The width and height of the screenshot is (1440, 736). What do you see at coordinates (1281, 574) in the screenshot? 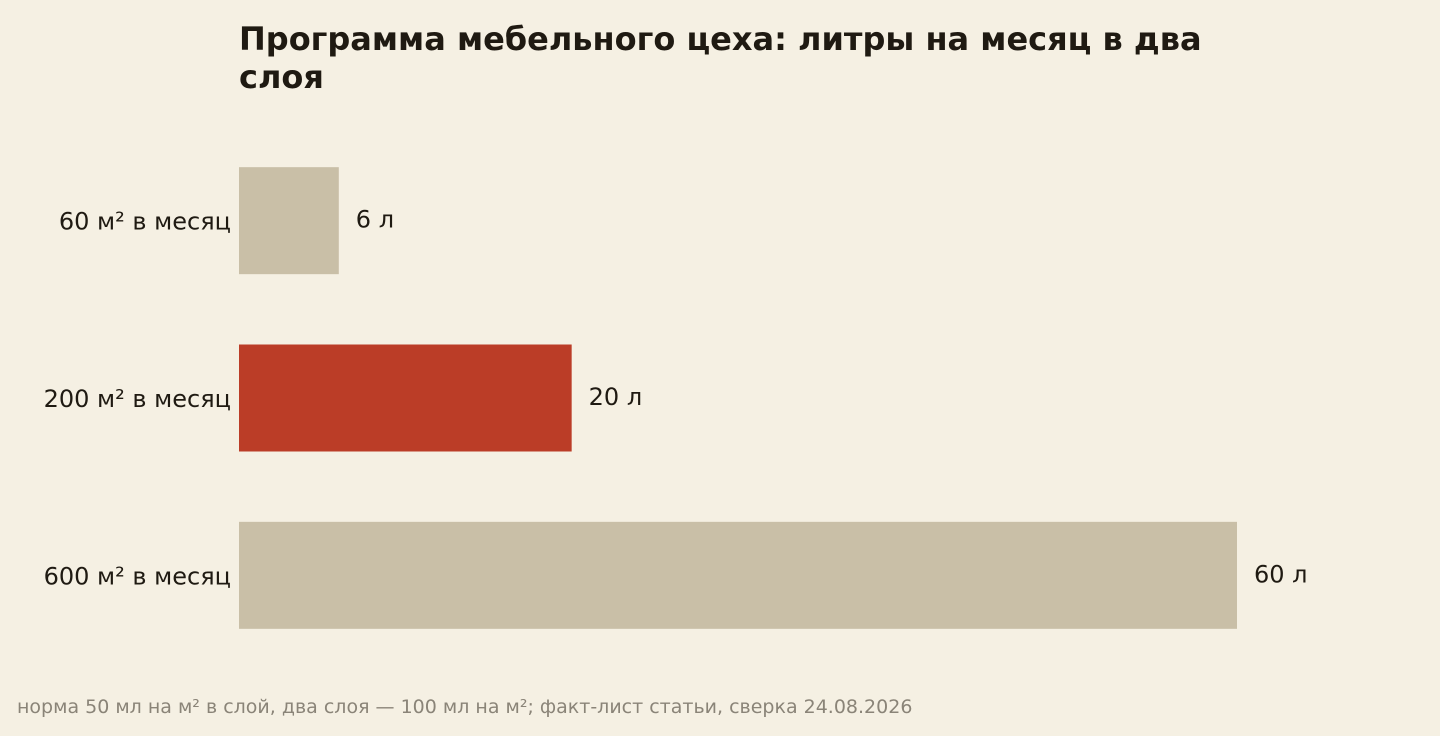
I see `value-label: 60 л` at bounding box center [1281, 574].